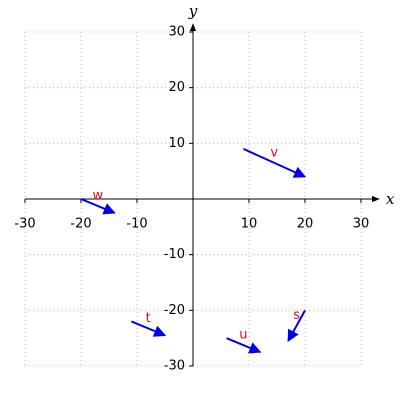  Describe the element at coordinates (174, 310) in the screenshot. I see `y-tick-label: -20` at that location.